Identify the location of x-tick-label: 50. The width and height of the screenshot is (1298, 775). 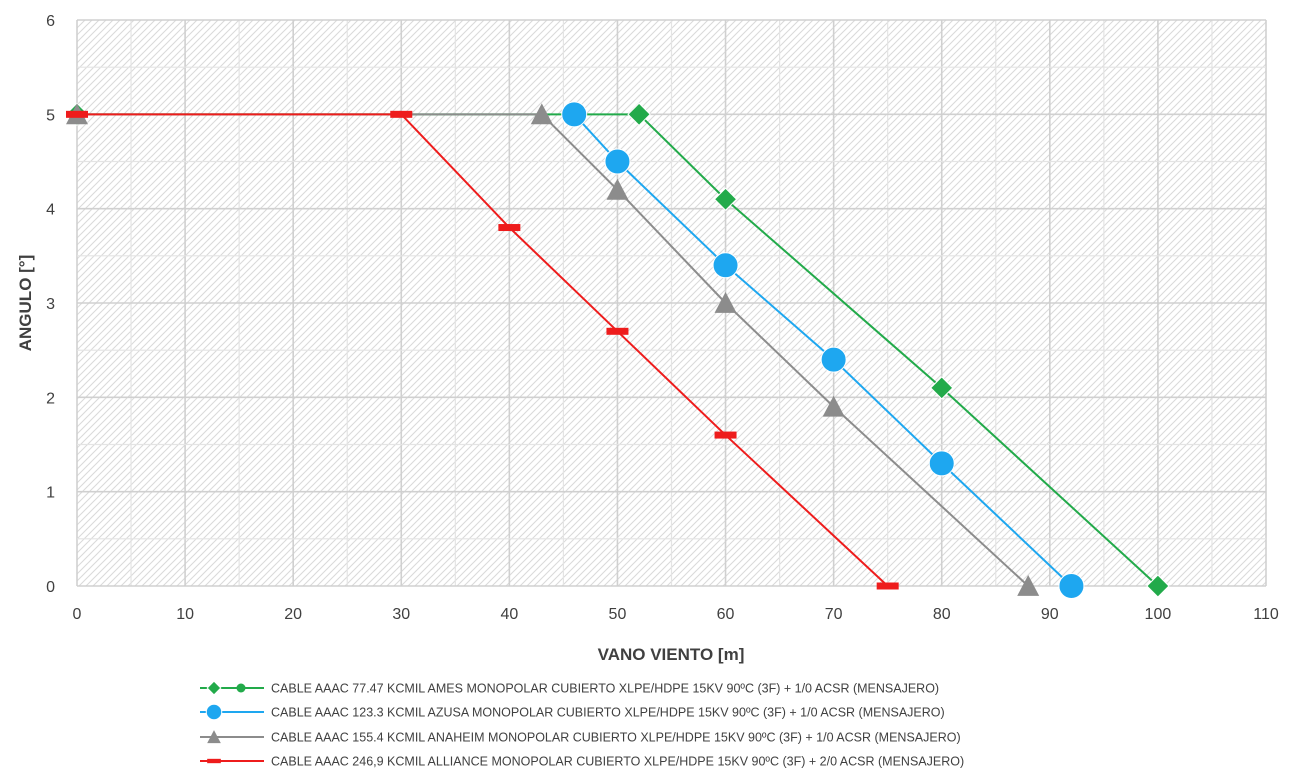
(618, 614).